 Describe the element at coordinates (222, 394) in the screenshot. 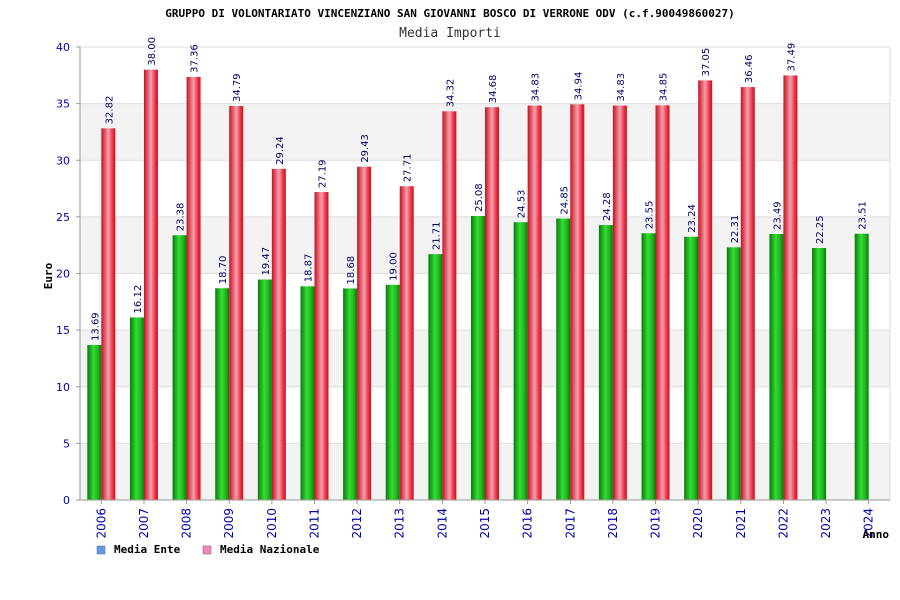

I see `bar-media-ente-2009` at that location.